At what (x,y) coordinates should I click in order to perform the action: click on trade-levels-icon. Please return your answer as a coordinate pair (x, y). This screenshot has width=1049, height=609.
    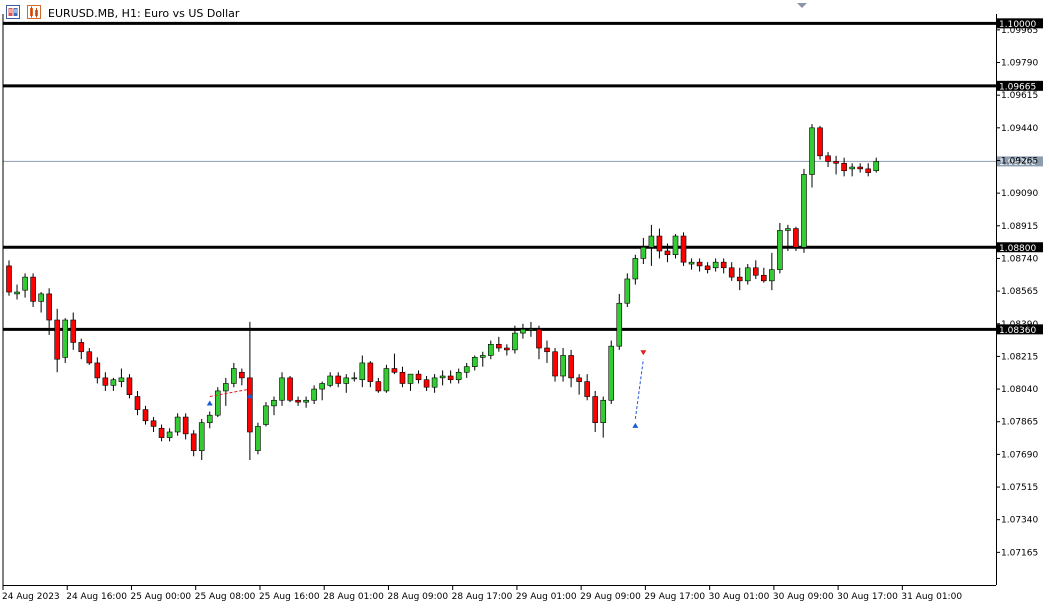
    Looking at the image, I should click on (34, 12).